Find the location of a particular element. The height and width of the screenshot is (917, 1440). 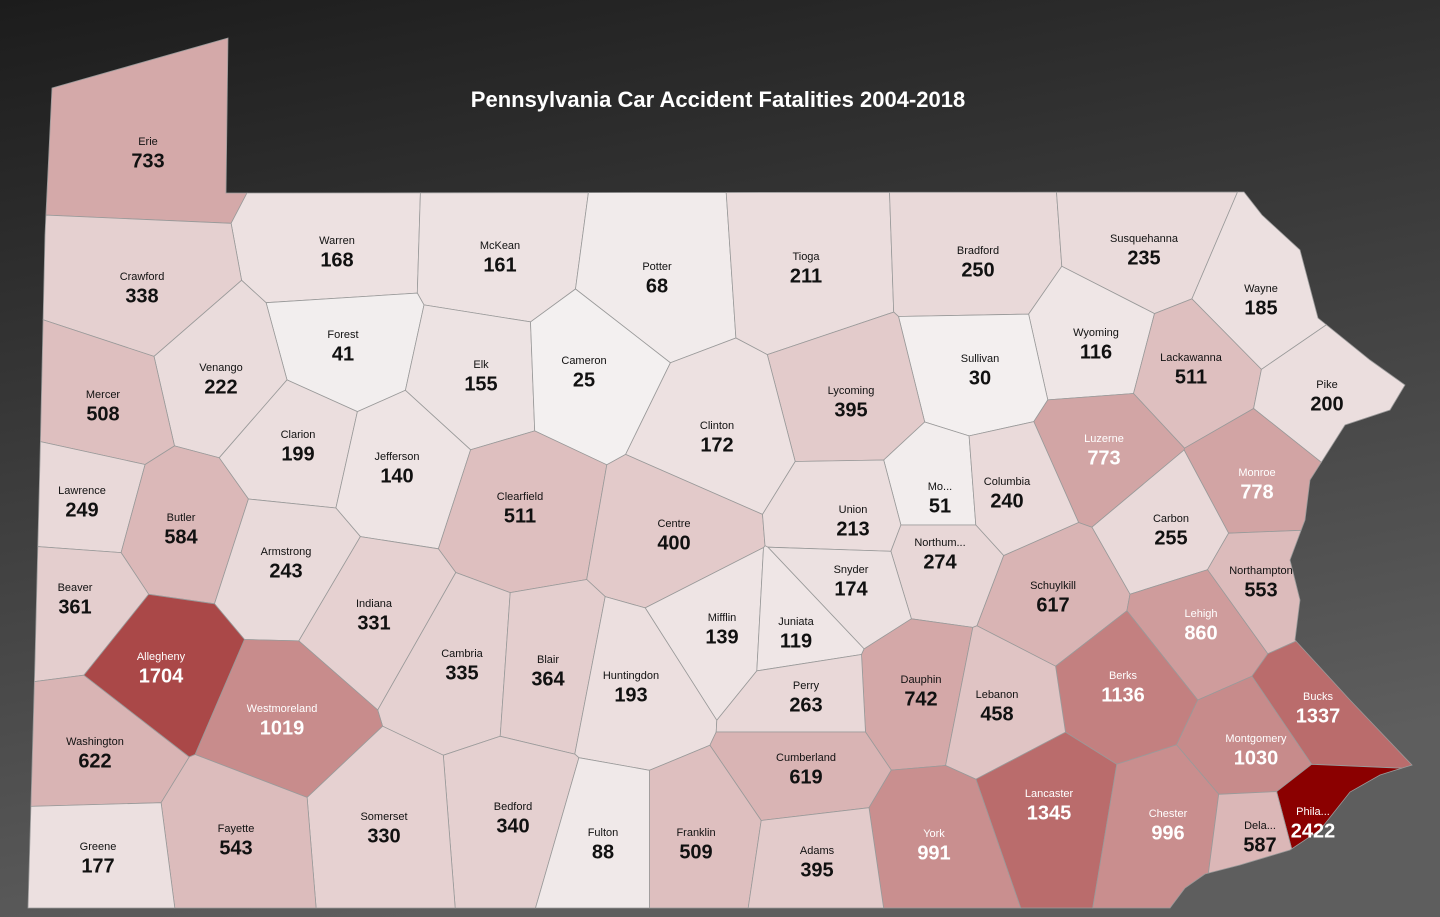

county-name: Luzerne is located at coordinates (1104, 439).